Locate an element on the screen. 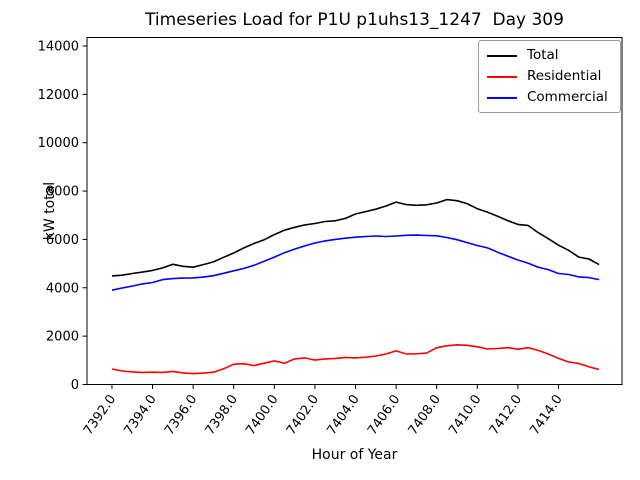  y-tick-label: 0 is located at coordinates (75, 385).